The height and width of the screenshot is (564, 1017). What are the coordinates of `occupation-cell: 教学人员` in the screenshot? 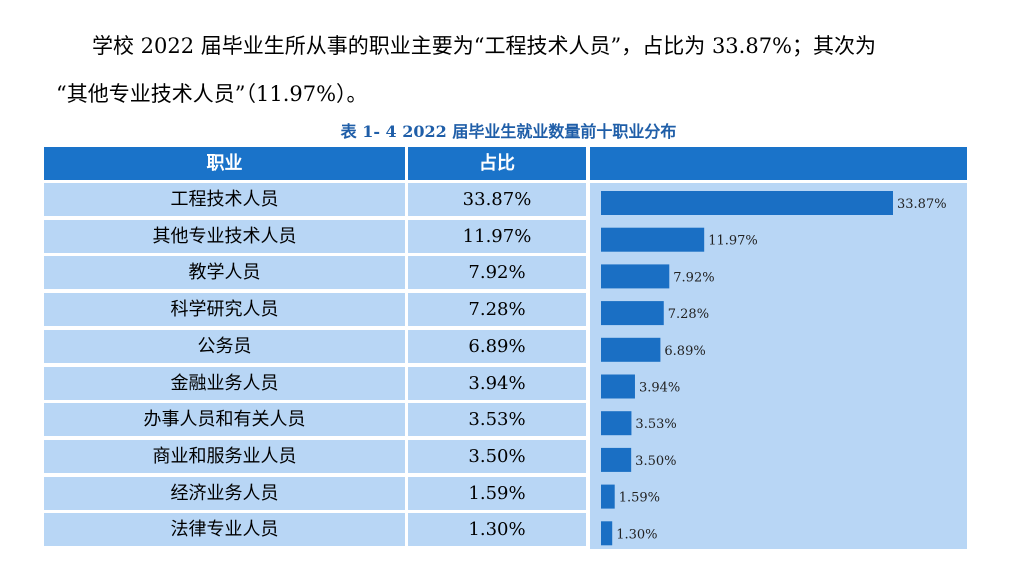 It's located at (224, 273).